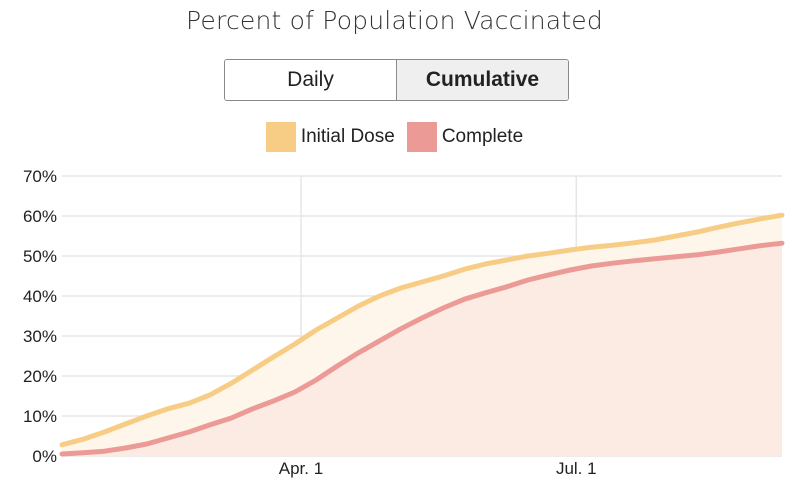 The height and width of the screenshot is (484, 789). What do you see at coordinates (40, 176) in the screenshot?
I see `y-tick-label: 70%` at bounding box center [40, 176].